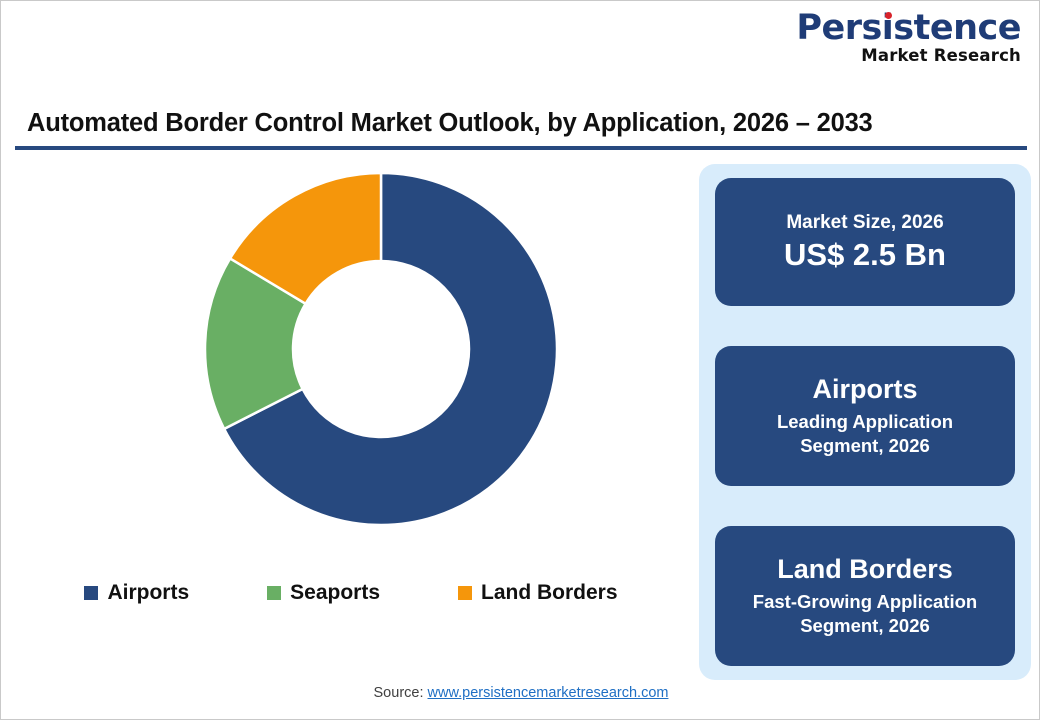  What do you see at coordinates (335, 592) in the screenshot?
I see `legend-label-seaports: Seaports` at bounding box center [335, 592].